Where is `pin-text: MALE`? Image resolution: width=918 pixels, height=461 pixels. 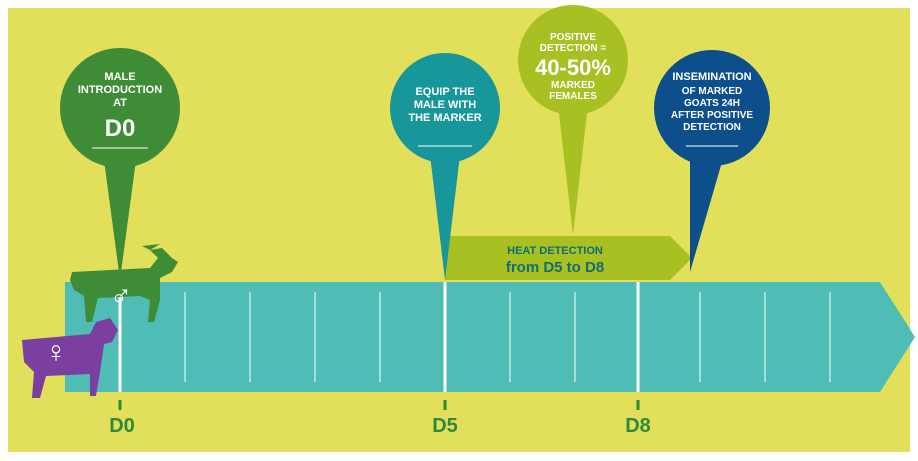 pin-text: MALE is located at coordinates (119, 77).